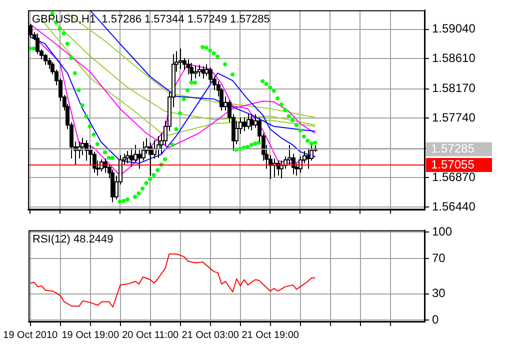  Describe the element at coordinates (73, 240) in the screenshot. I see `chart-title: RSI(12) 48.2449` at that location.